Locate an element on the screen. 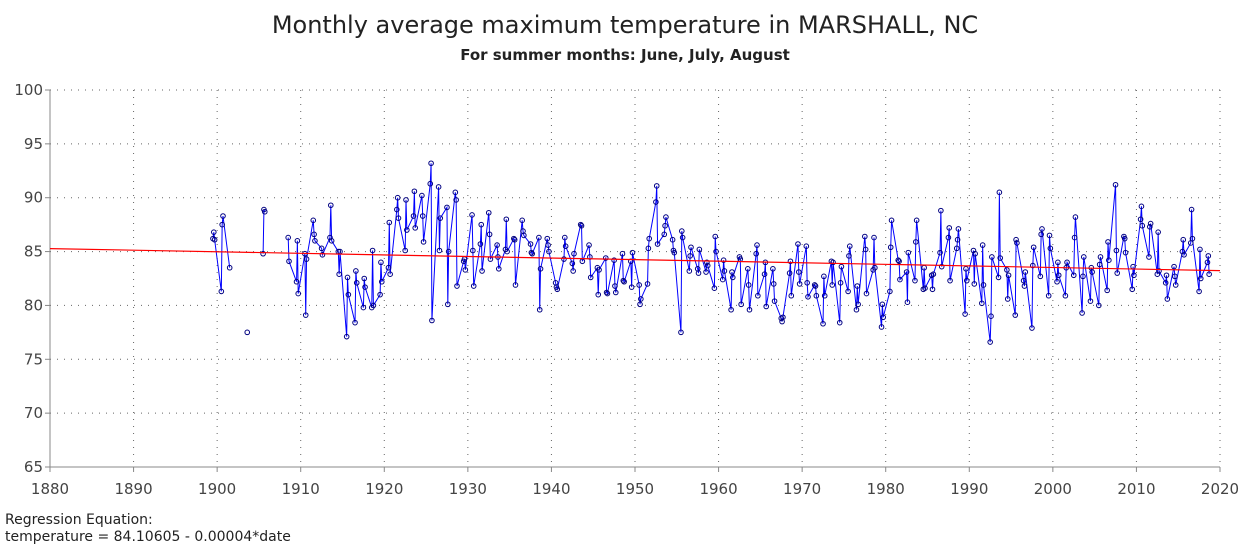  x-tick-label: 1960 is located at coordinates (718, 489).